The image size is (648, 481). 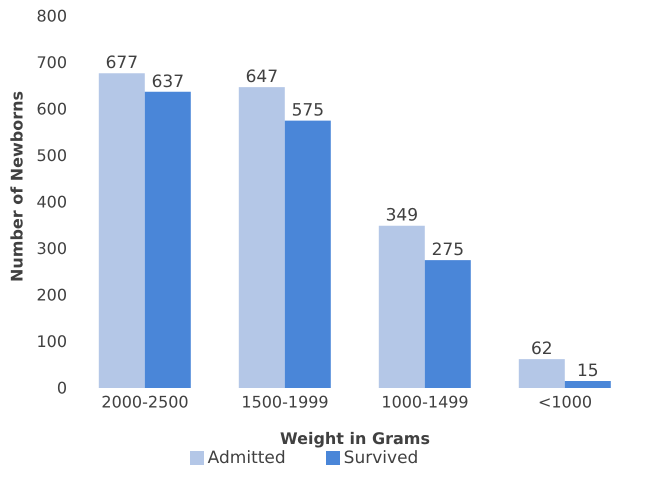 What do you see at coordinates (51, 295) in the screenshot?
I see `y-tick-label: 200` at bounding box center [51, 295].